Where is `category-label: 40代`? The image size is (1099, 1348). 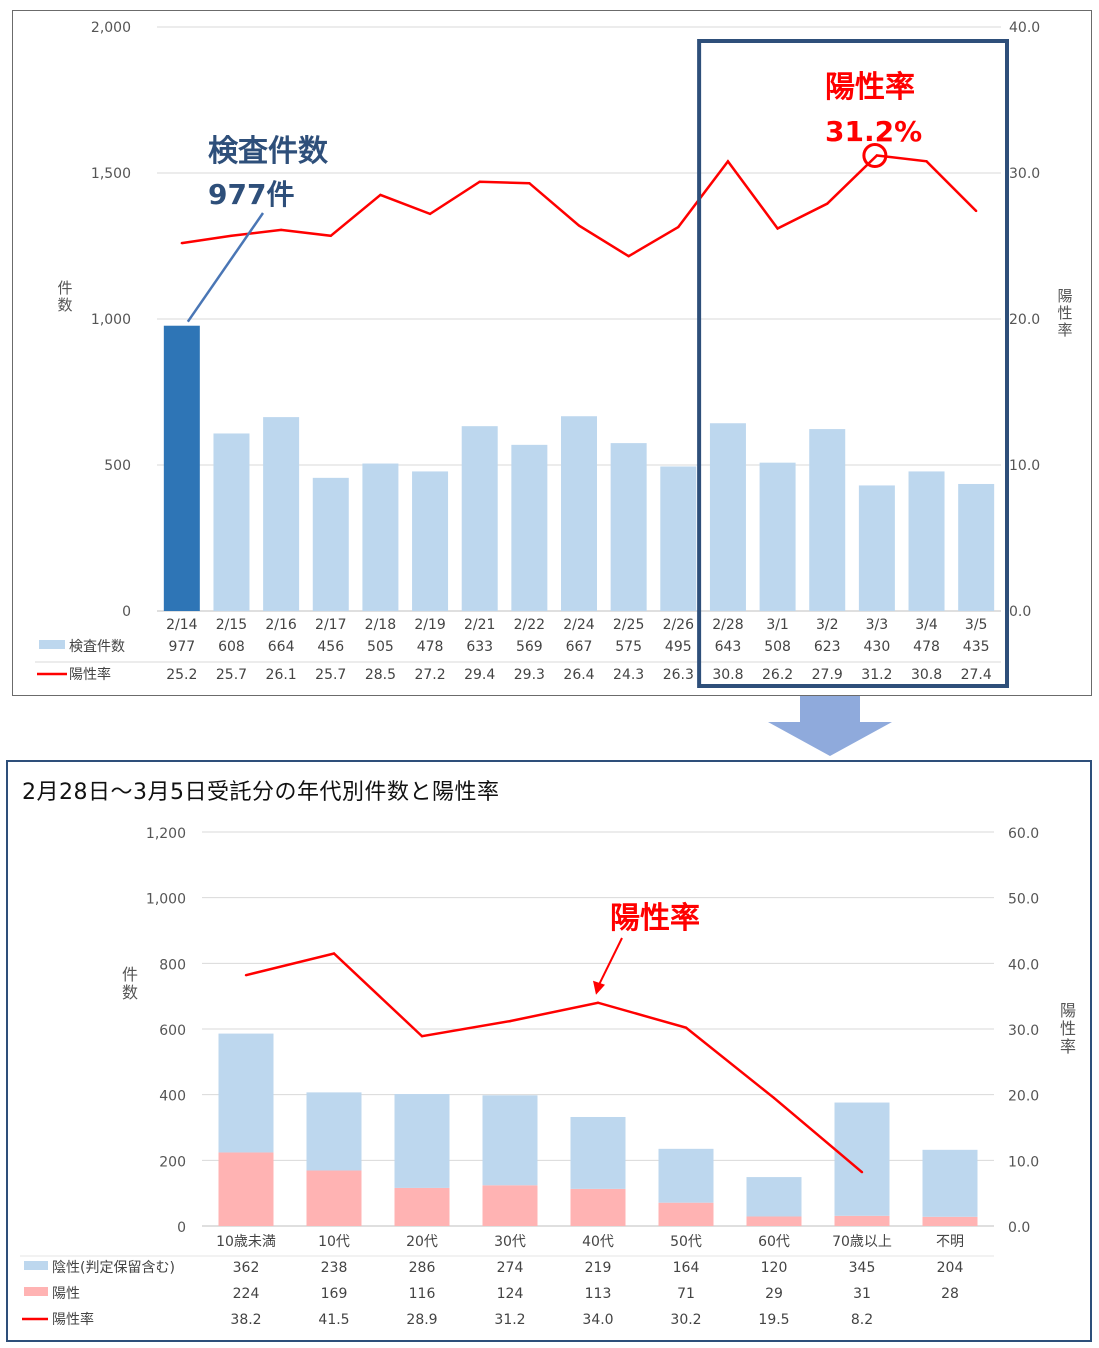 category-label: 40代 is located at coordinates (598, 1242).